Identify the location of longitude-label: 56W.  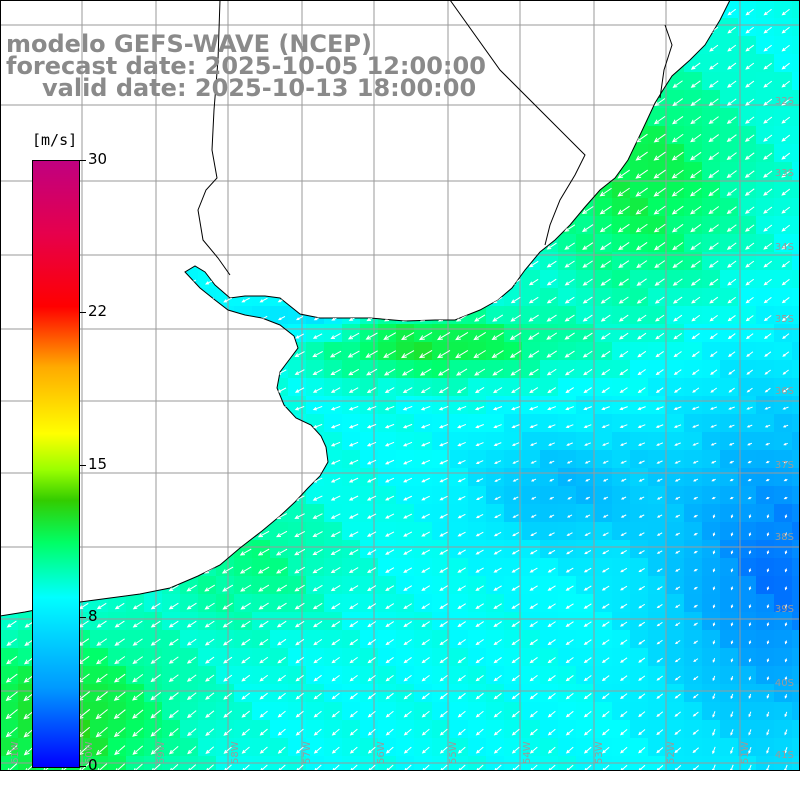
(381, 752).